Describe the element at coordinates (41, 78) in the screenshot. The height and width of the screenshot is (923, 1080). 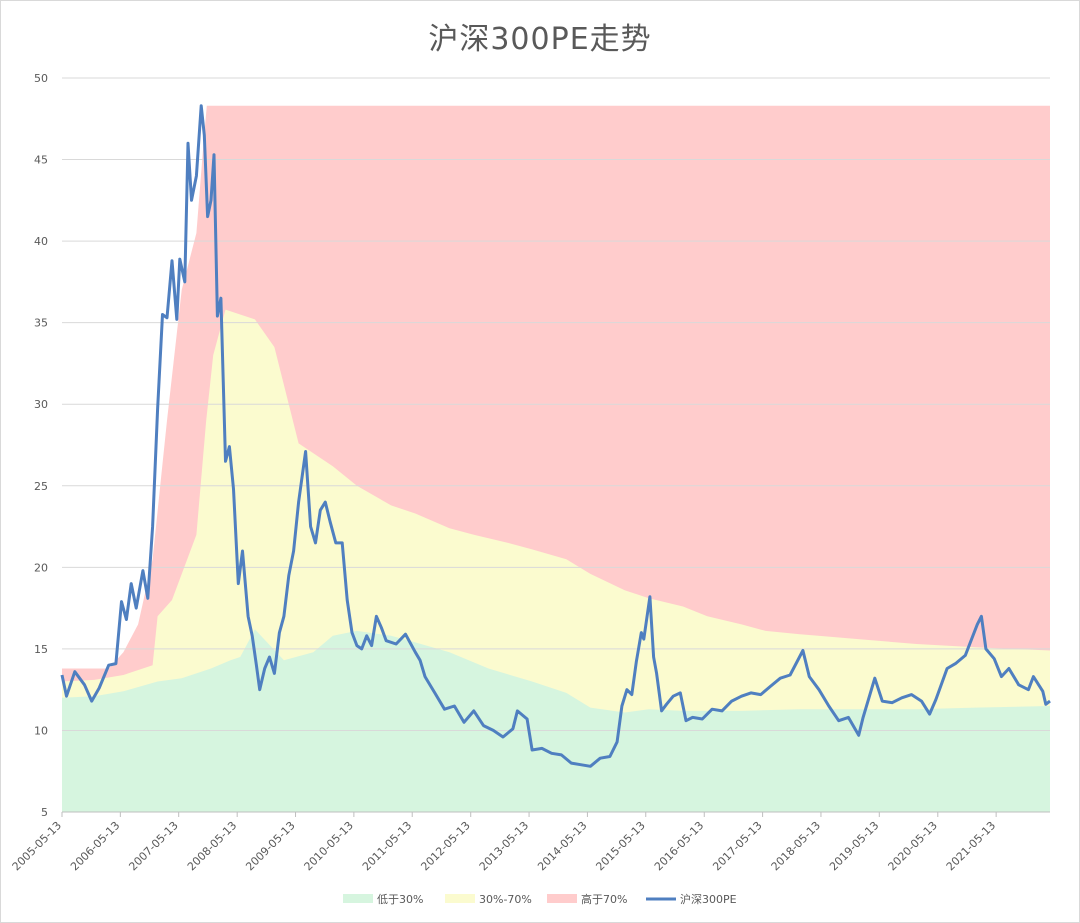
I see `y-tick-label: 50` at that location.